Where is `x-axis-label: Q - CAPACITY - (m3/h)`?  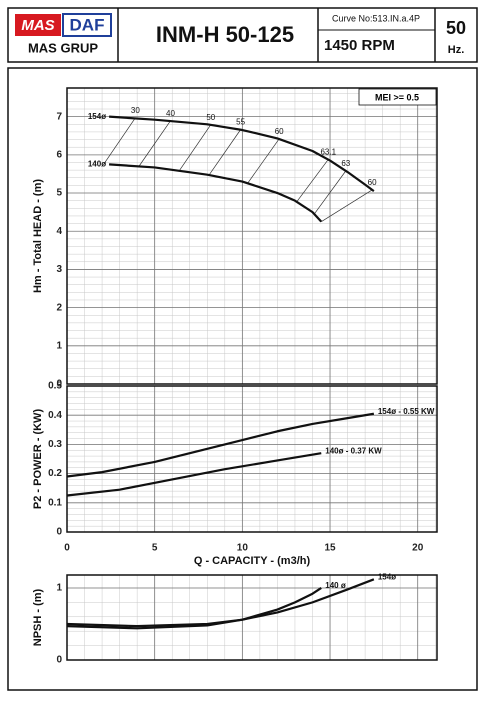
x-axis-label: Q - CAPACITY - (m3/h) is located at coordinates (252, 561).